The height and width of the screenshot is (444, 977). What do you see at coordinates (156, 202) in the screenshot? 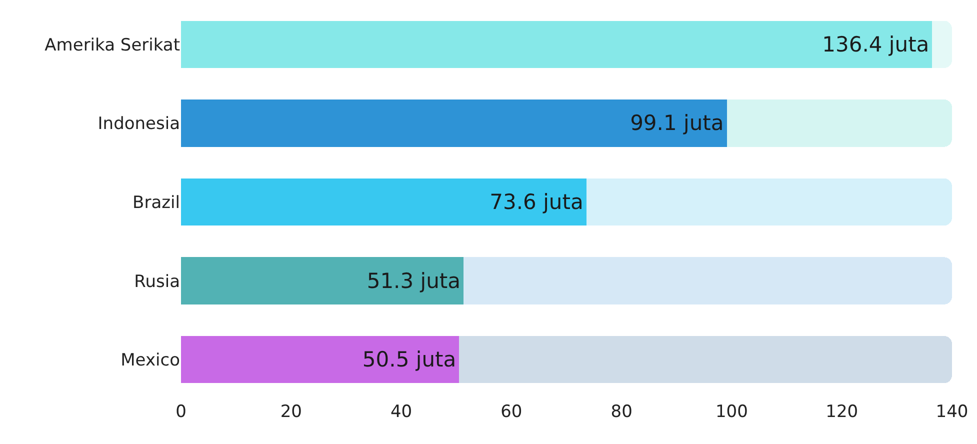
I see `y-tick-label: Brazil` at bounding box center [156, 202].